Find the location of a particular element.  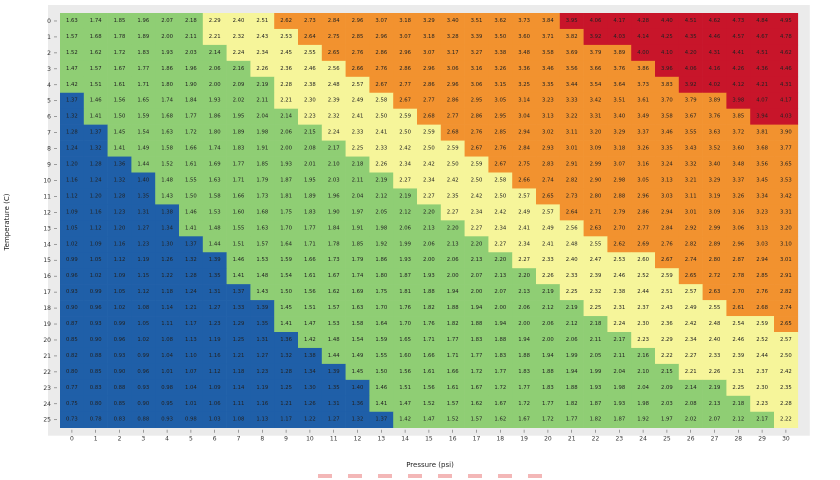

cell-value-label: 2.70 is located at coordinates (738, 292).